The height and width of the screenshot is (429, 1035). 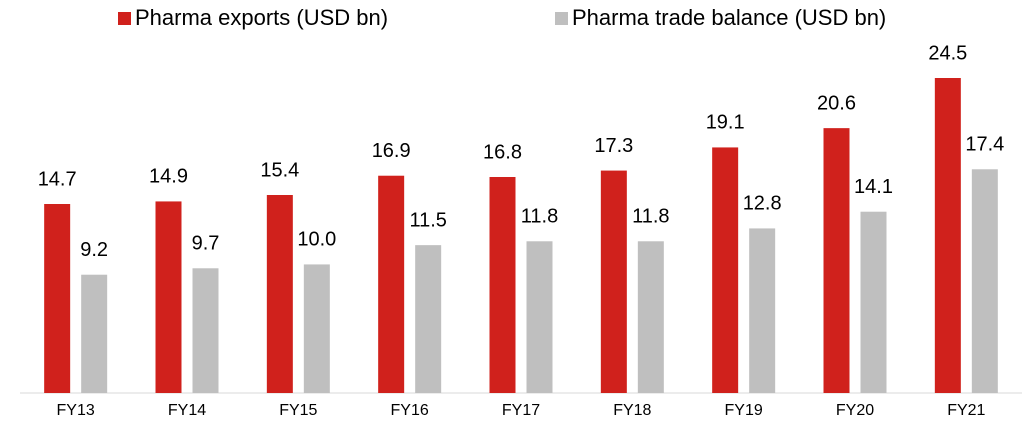 I want to click on data-label: 24.5, so click(x=947, y=53).